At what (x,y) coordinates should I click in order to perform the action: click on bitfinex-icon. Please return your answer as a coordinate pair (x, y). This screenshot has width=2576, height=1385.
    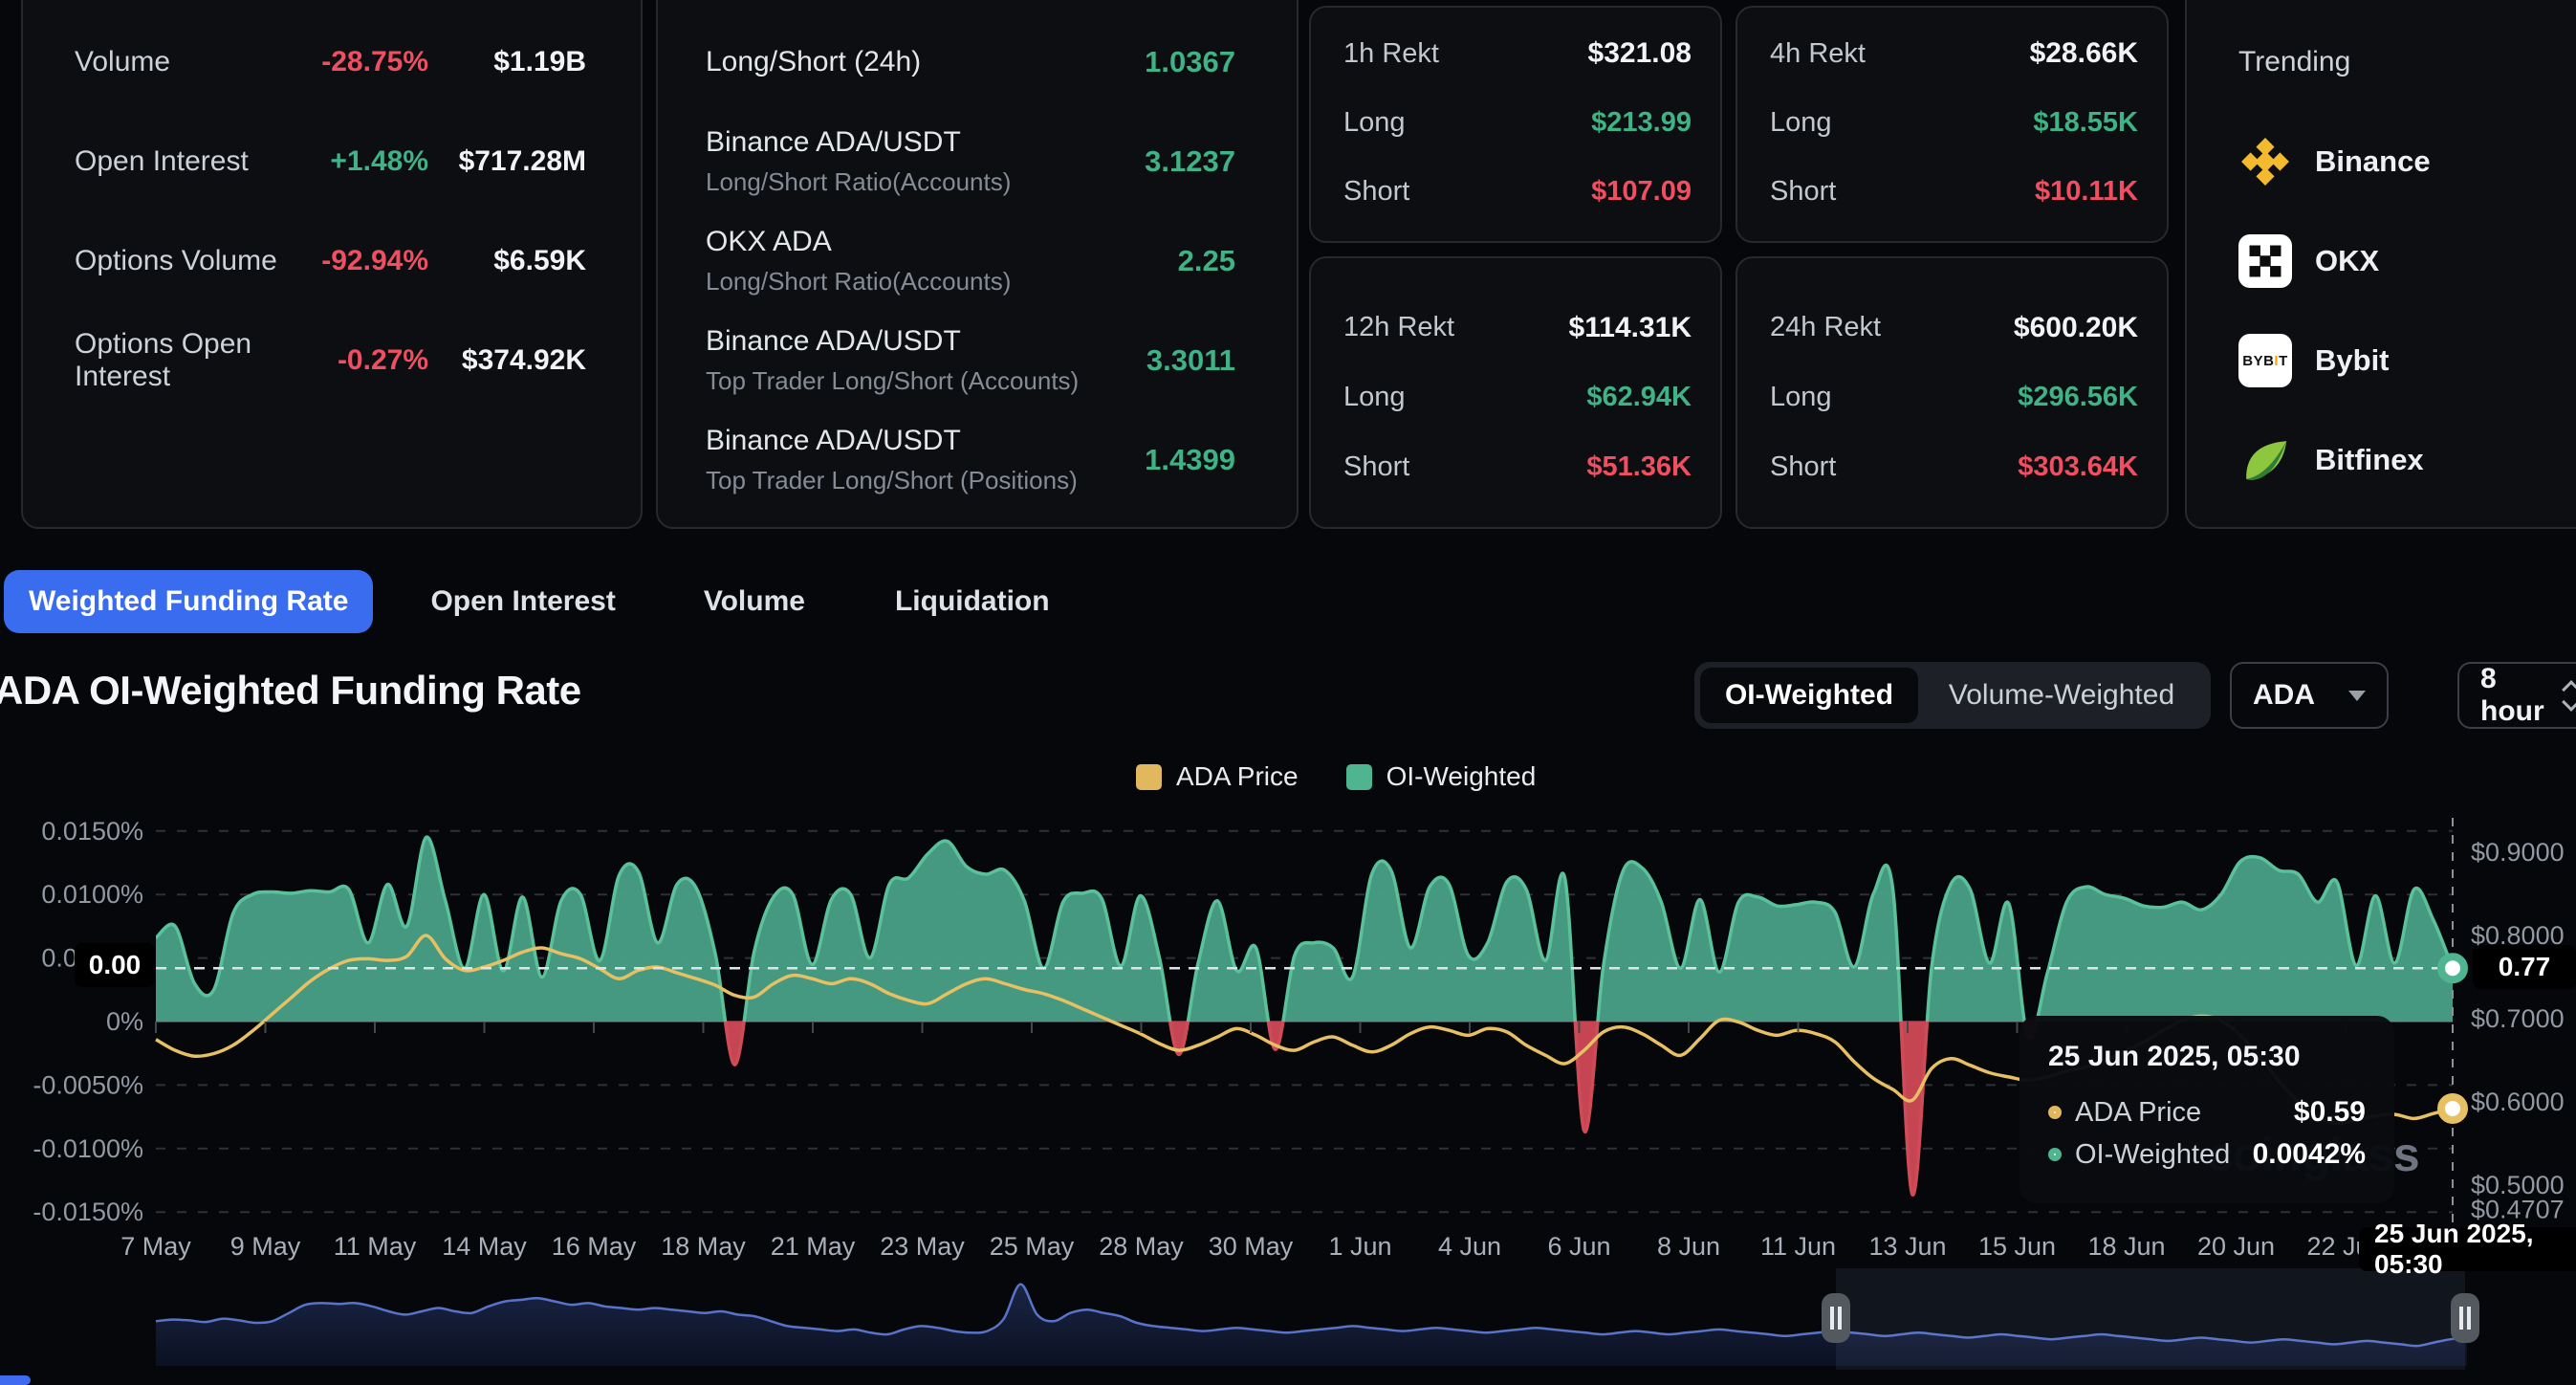
    Looking at the image, I should click on (2266, 460).